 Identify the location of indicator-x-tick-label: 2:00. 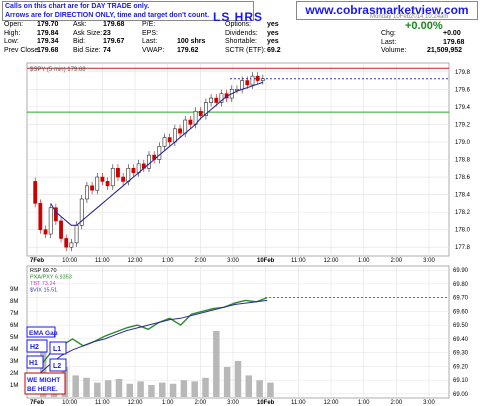
(200, 403).